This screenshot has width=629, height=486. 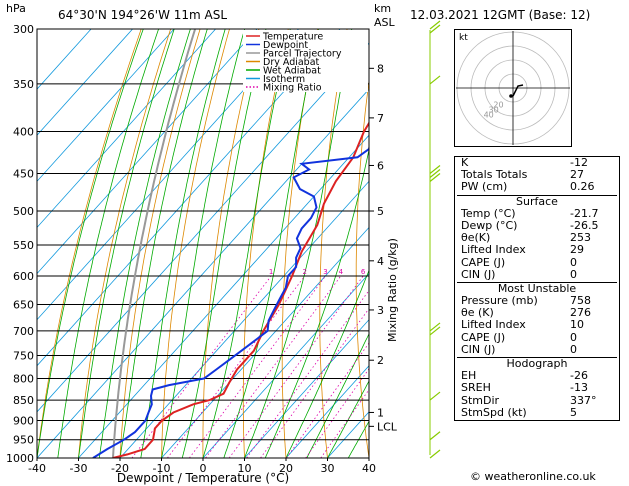 What do you see at coordinates (476, 388) in the screenshot?
I see `table-row-label: SREH` at bounding box center [476, 388].